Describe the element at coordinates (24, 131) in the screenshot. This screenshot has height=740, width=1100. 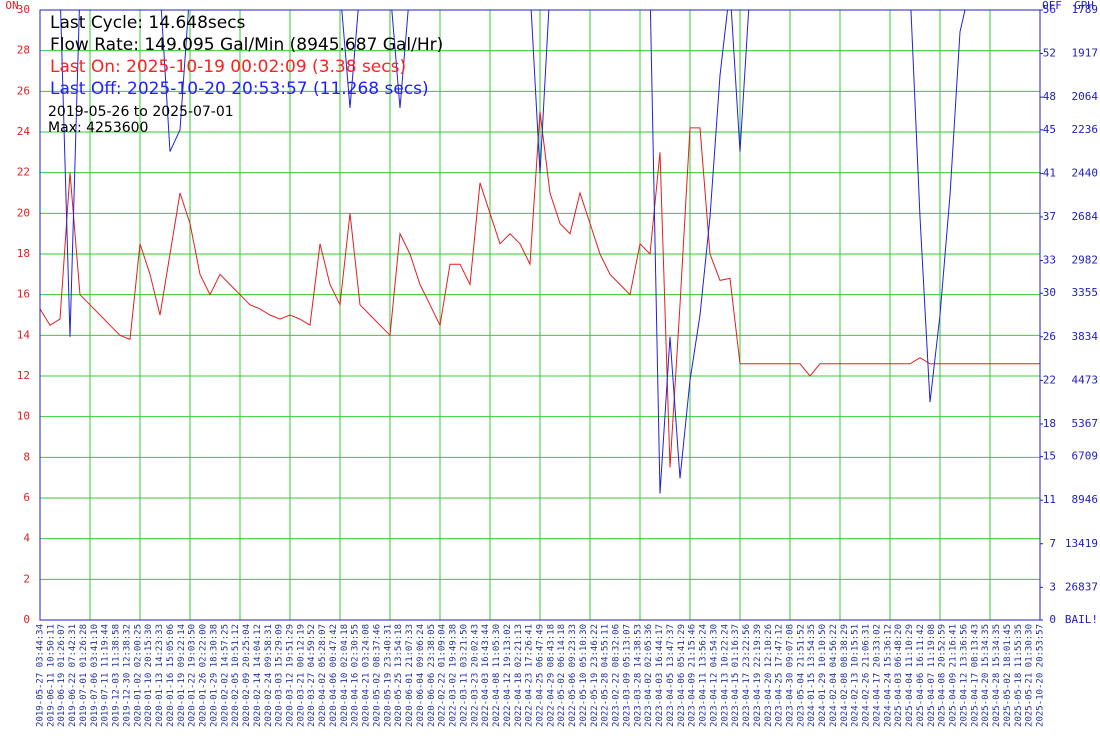
I see `y-tick-label: 24` at that location.